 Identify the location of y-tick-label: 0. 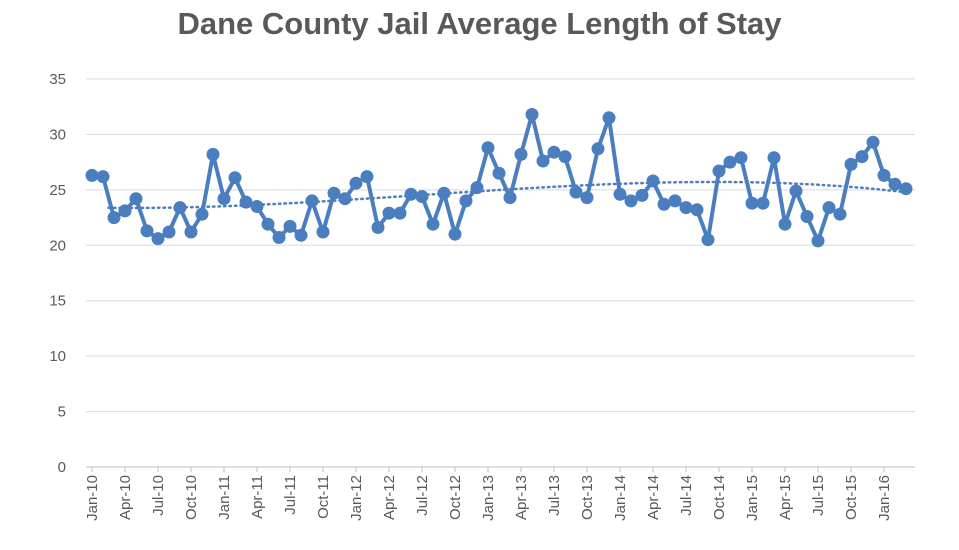
(62, 467).